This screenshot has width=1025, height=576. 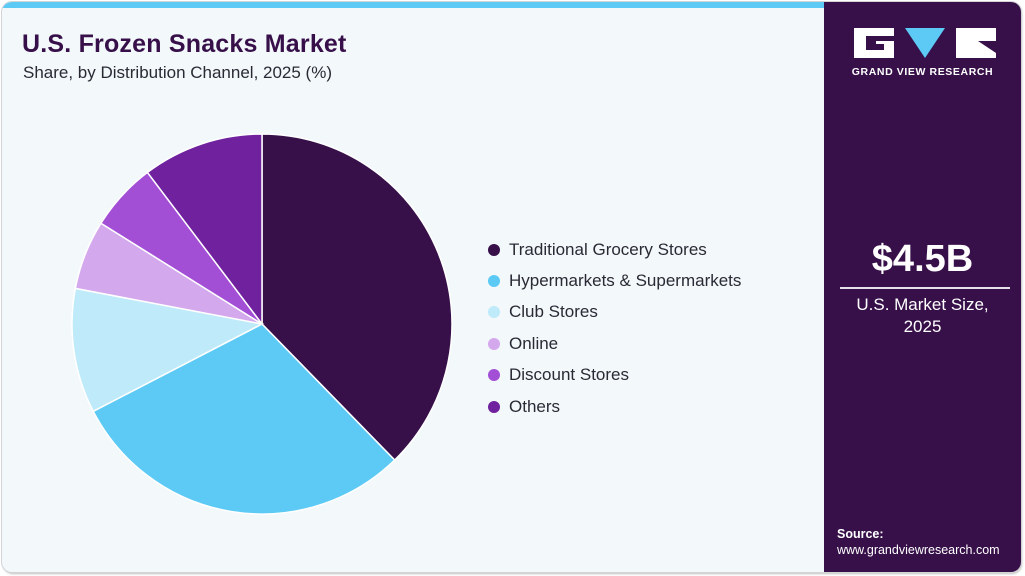 What do you see at coordinates (860, 534) in the screenshot?
I see `source-label: Source:` at bounding box center [860, 534].